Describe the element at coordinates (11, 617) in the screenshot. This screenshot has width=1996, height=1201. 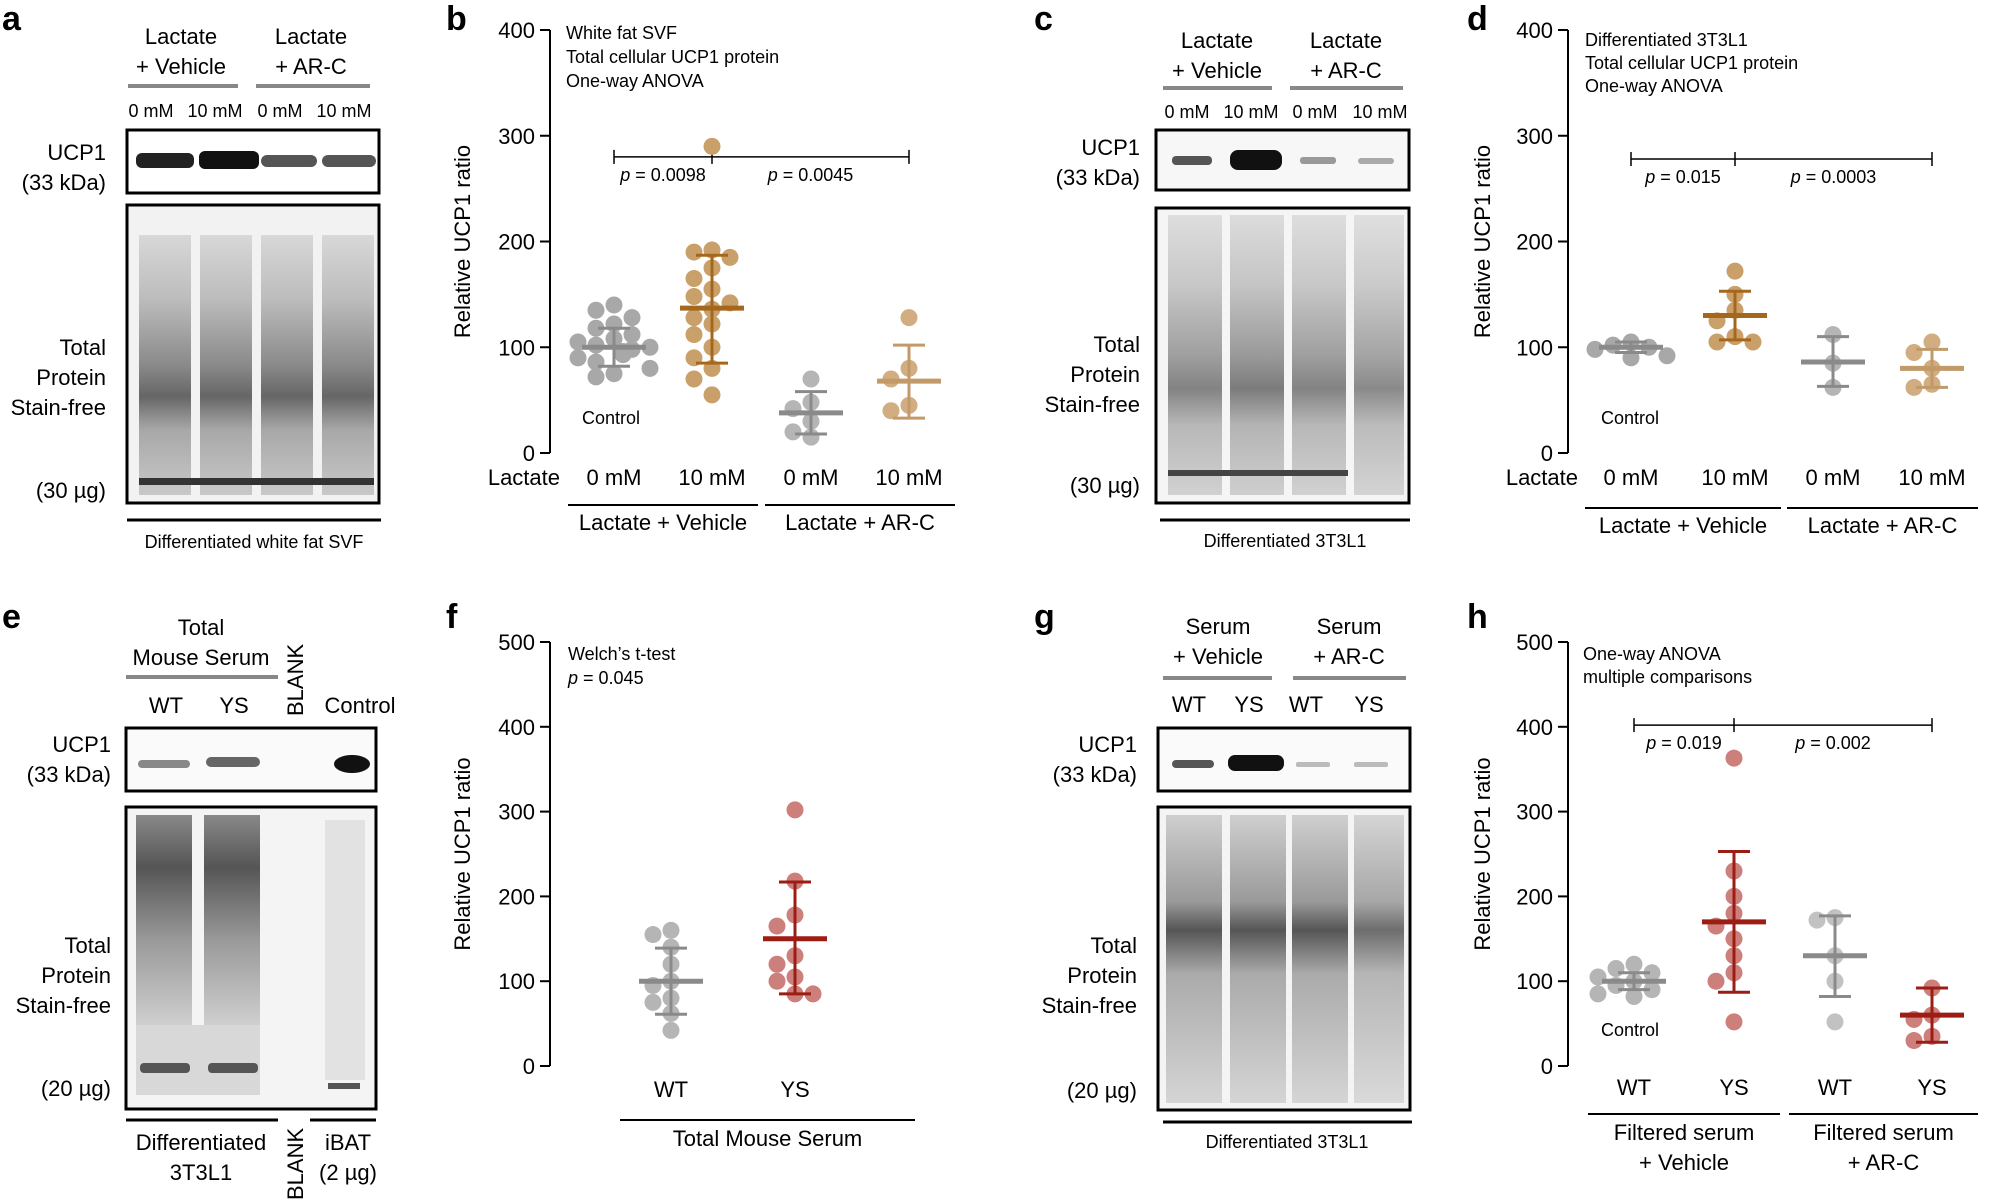
I see `panel-letter-e: e` at that location.